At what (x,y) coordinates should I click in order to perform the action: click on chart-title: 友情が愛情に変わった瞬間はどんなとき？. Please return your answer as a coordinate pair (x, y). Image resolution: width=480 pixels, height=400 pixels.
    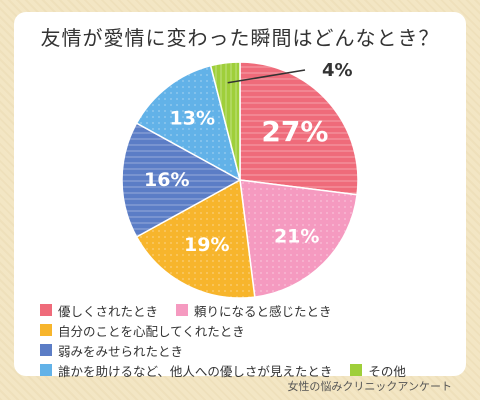
    Looking at the image, I should click on (240, 38).